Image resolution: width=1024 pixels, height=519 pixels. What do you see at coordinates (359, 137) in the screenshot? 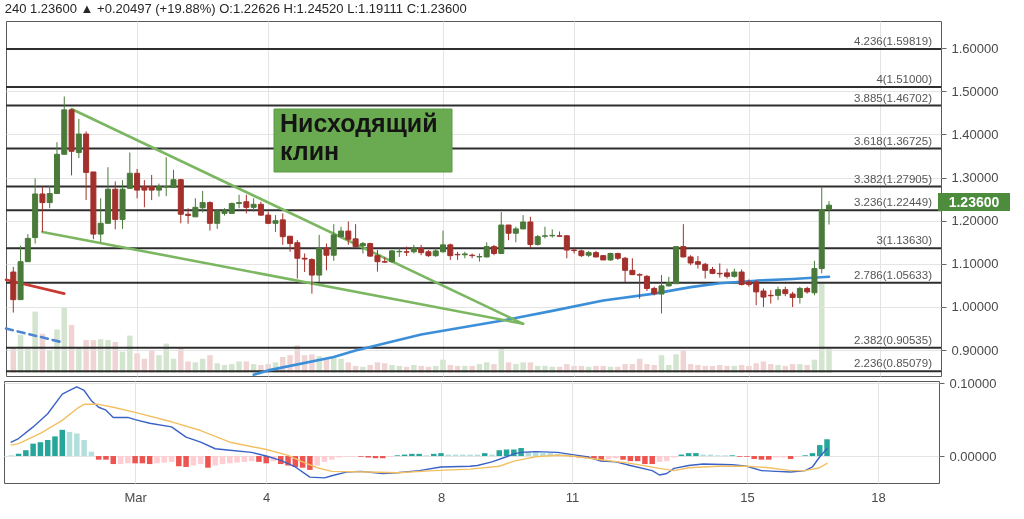
I see `annotation: Нисходящий клин` at bounding box center [359, 137].